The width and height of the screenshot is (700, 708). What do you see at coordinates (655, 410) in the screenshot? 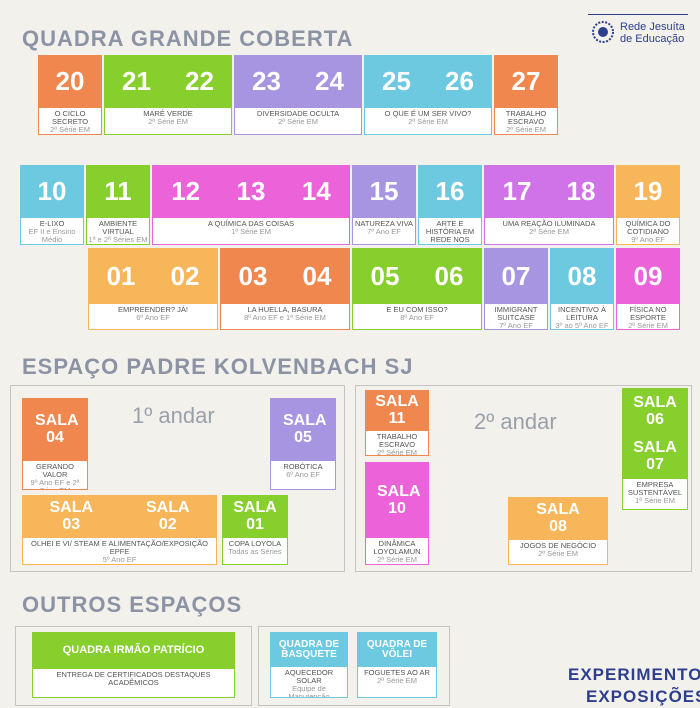
I see `booth-label: SALA 06` at bounding box center [655, 410].